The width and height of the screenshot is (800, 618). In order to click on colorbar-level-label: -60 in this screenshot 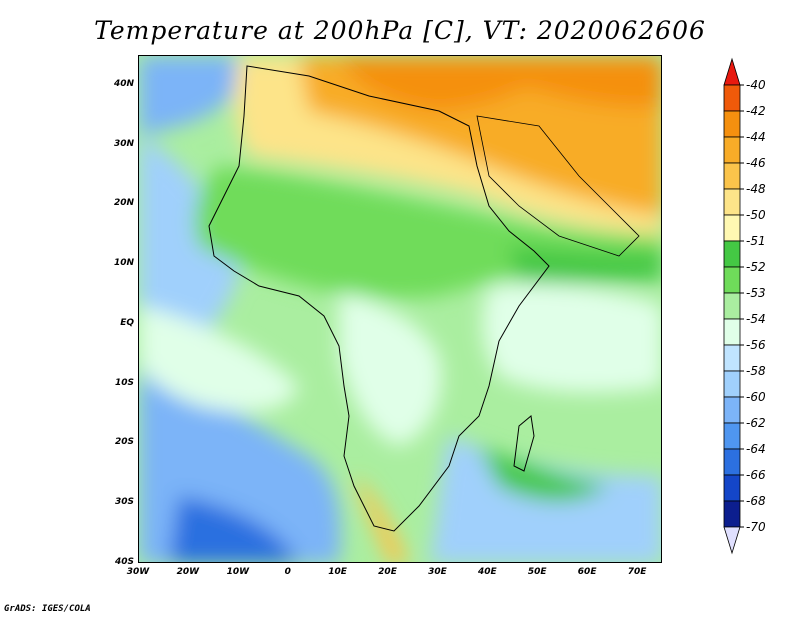, I will do `click(756, 397)`.